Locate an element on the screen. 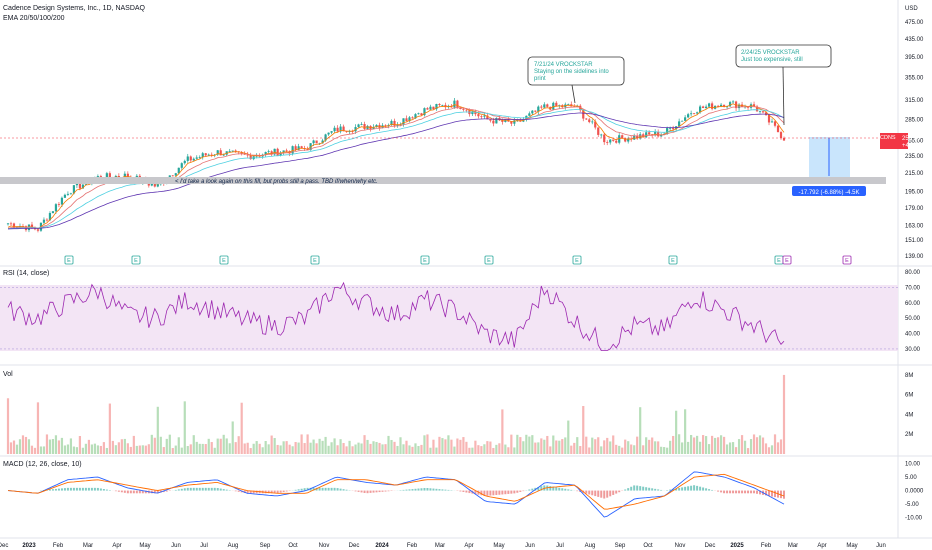 This screenshot has width=932, height=550. rsi-tick-label: 30.00 is located at coordinates (913, 350).